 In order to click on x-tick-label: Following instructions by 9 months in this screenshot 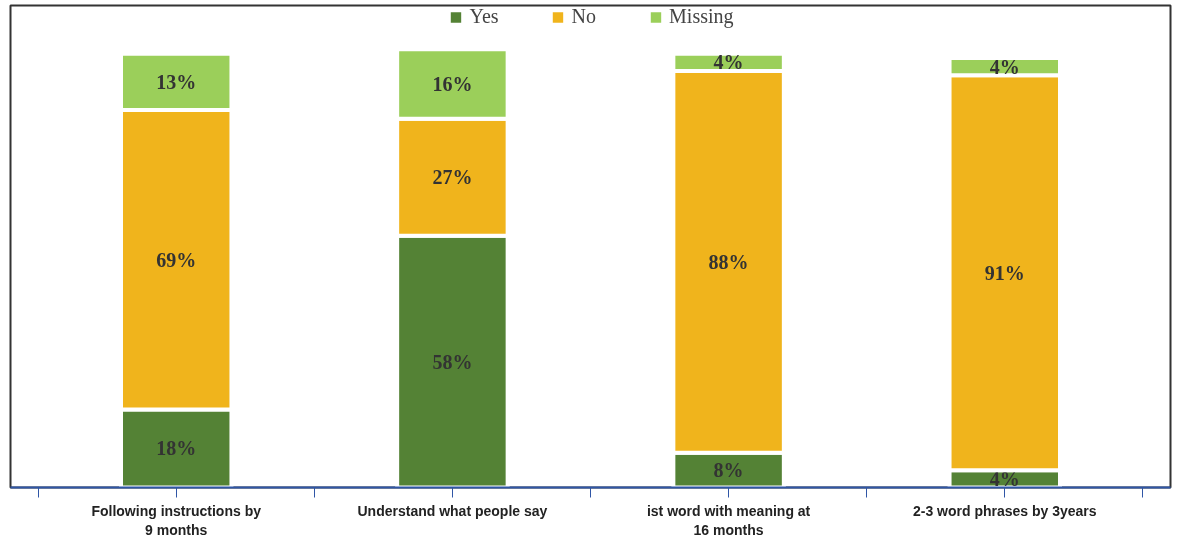, I will do `click(176, 520)`.